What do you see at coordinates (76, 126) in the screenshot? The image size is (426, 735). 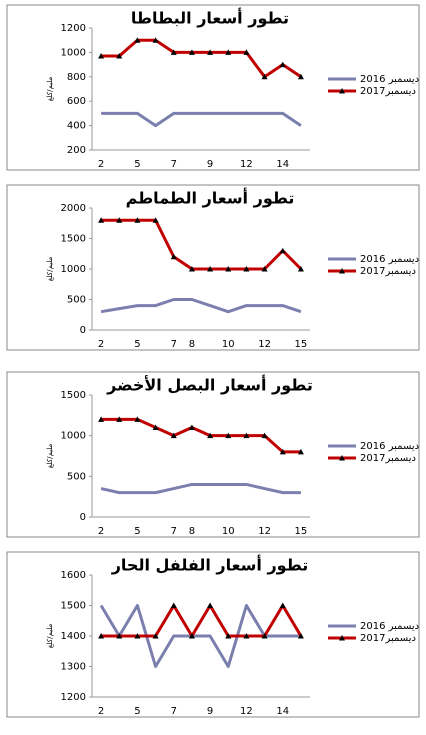 I see `y-tick-label: 400` at bounding box center [76, 126].